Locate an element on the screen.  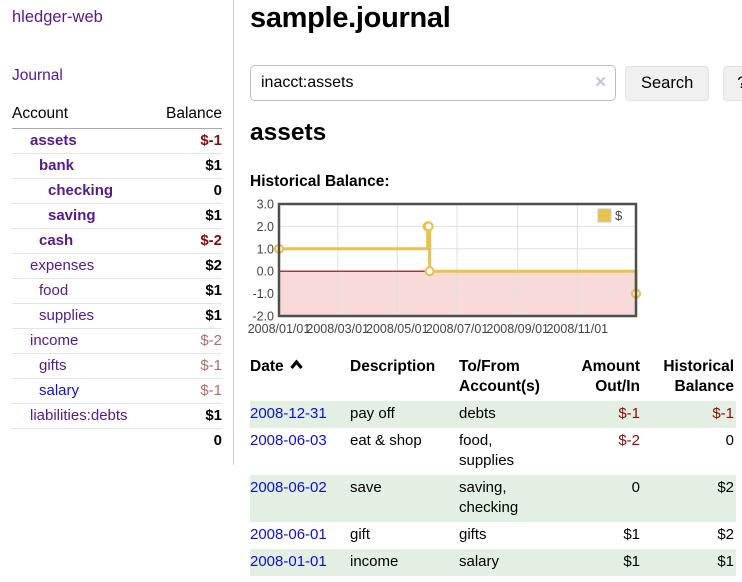
accounts-cell: gifts is located at coordinates (473, 534).